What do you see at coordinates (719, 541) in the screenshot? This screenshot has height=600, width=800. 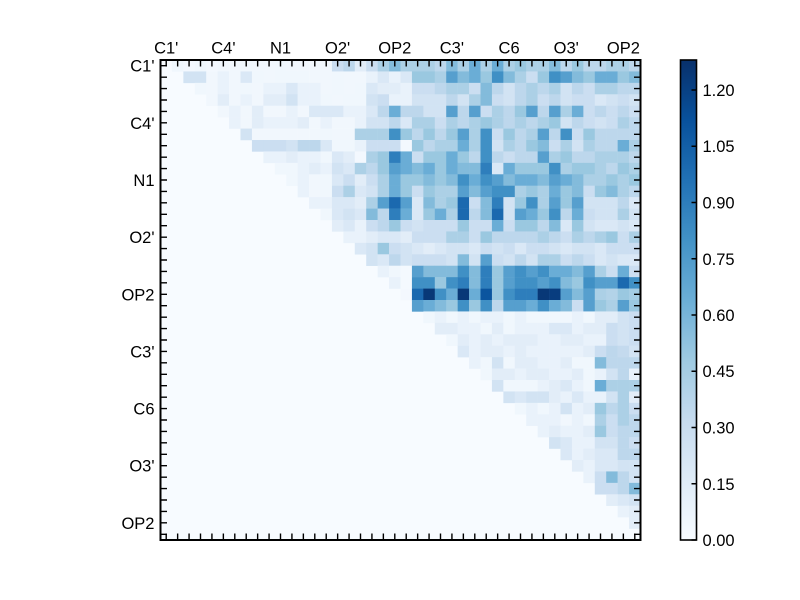 I see `svg-text: 0.00` at bounding box center [719, 541].